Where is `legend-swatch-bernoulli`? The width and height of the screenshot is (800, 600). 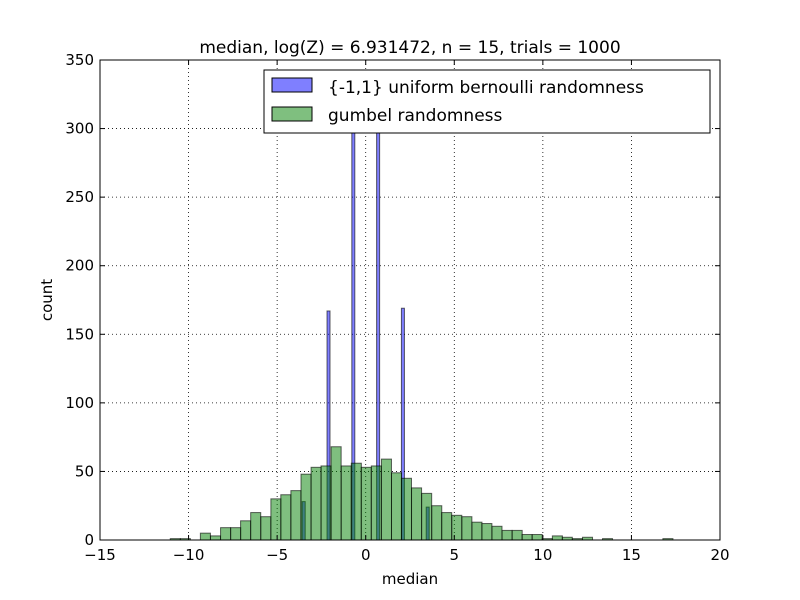 legend-swatch-bernoulli is located at coordinates (292, 85).